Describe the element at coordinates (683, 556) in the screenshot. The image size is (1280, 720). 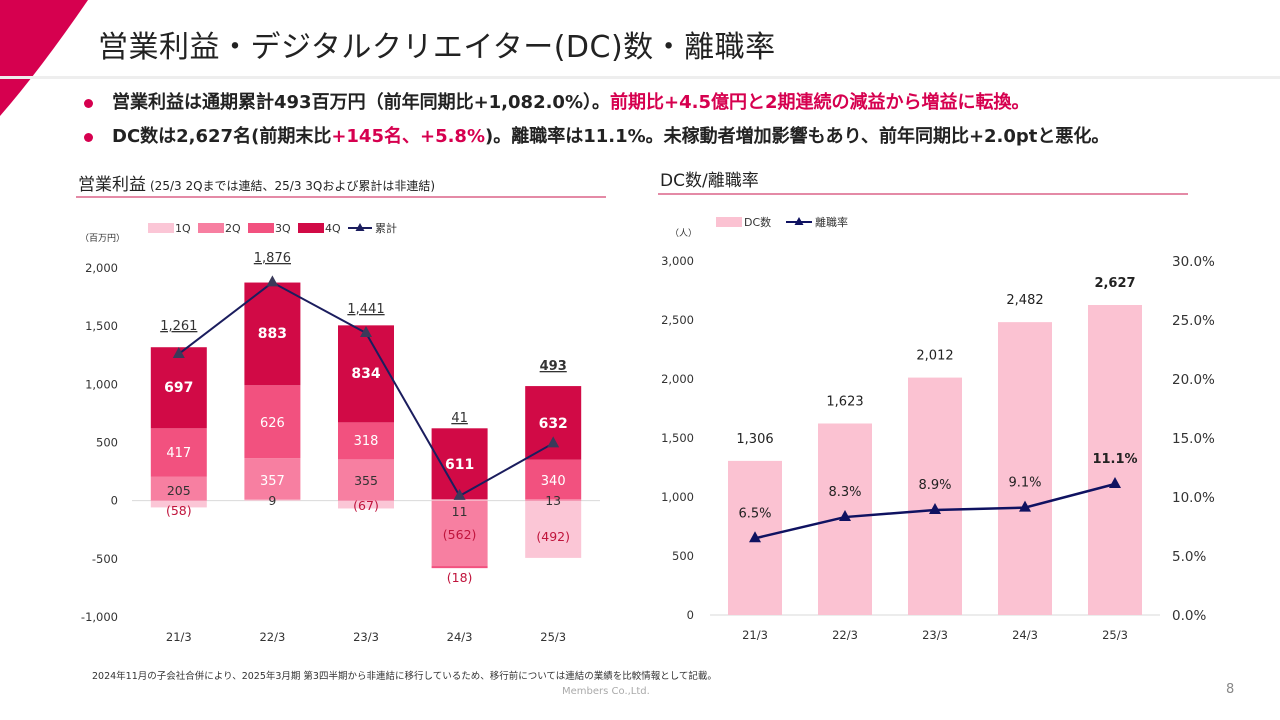
I see `y-tick-label-left: 500` at that location.